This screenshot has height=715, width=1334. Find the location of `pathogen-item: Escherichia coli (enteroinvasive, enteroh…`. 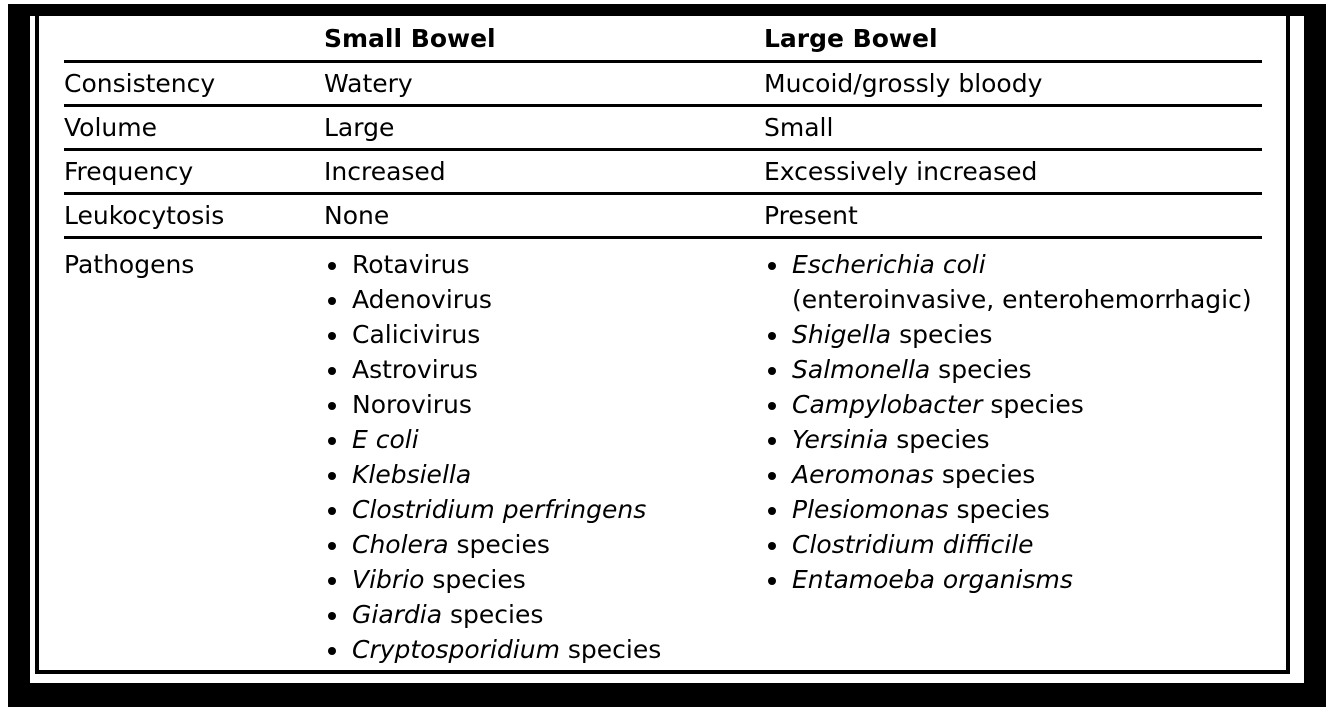

pathogen-item: Escherichia coli (enteroinvasive, enteroh… is located at coordinates (1013, 282).